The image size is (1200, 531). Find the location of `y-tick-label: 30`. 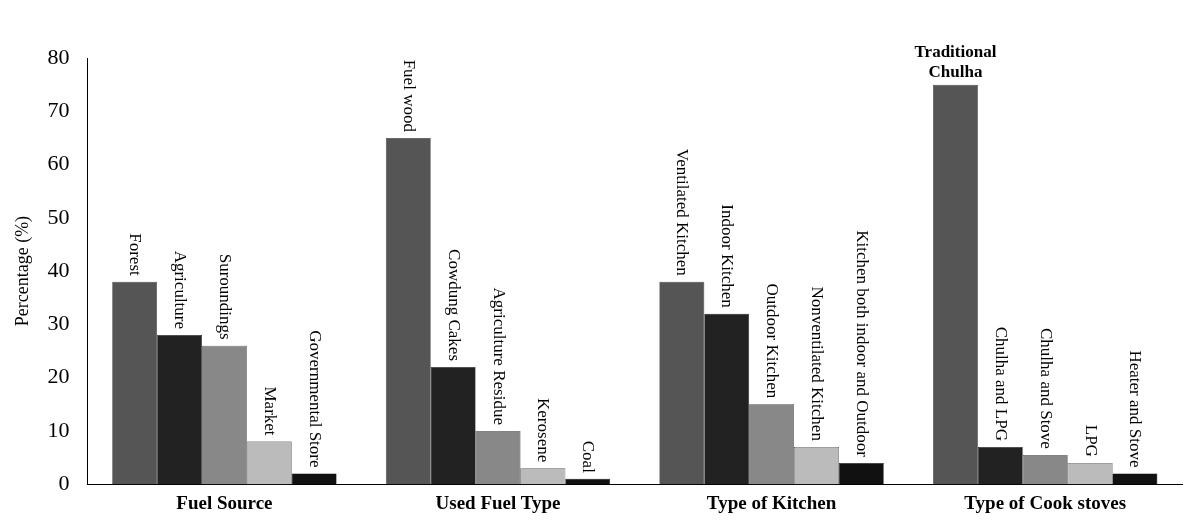

y-tick-label: 30 is located at coordinates (58, 323).